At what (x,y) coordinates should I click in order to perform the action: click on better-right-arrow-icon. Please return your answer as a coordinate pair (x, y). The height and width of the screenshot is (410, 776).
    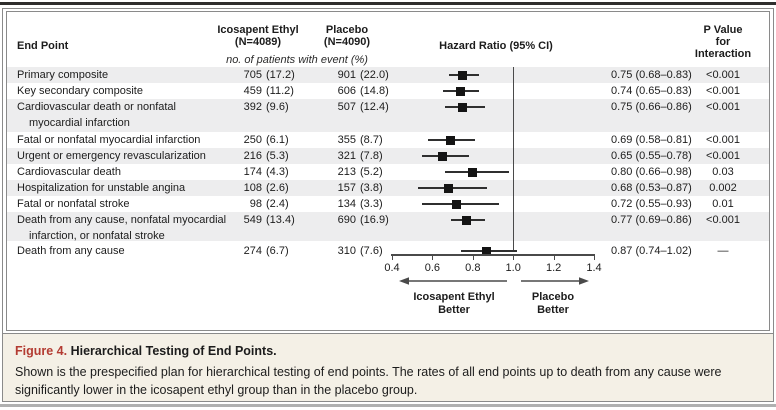
    Looking at the image, I should click on (555, 281).